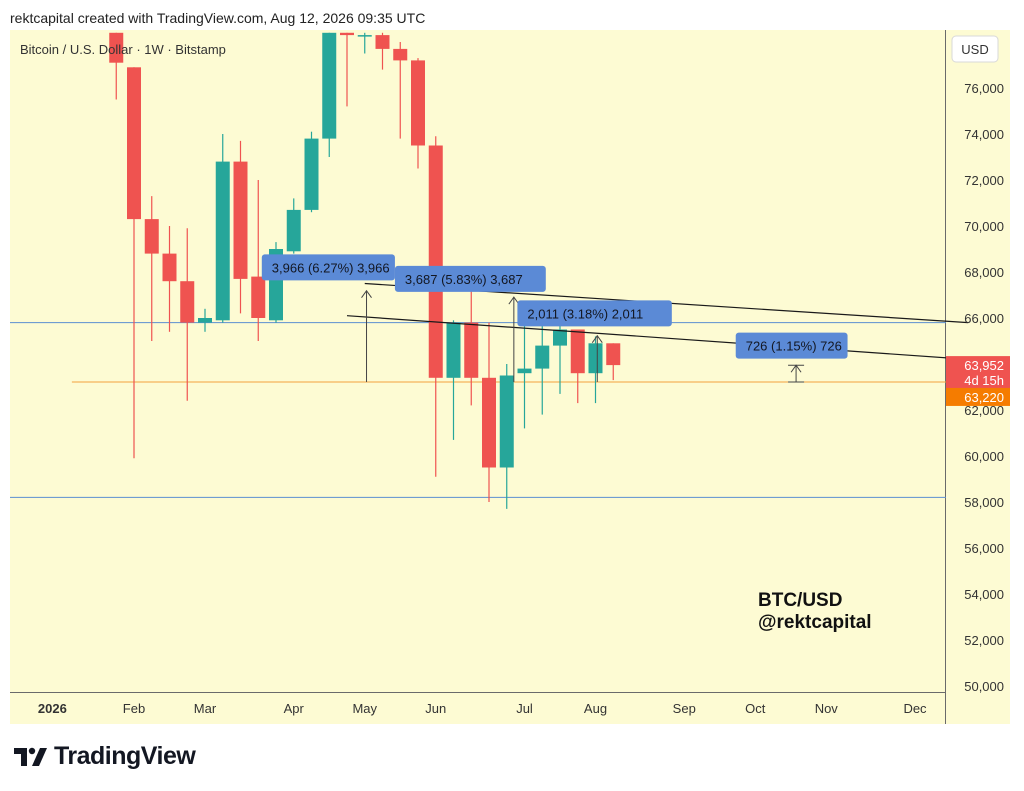 The image size is (1024, 791). What do you see at coordinates (134, 708) in the screenshot?
I see `x-axis-label: Feb` at bounding box center [134, 708].